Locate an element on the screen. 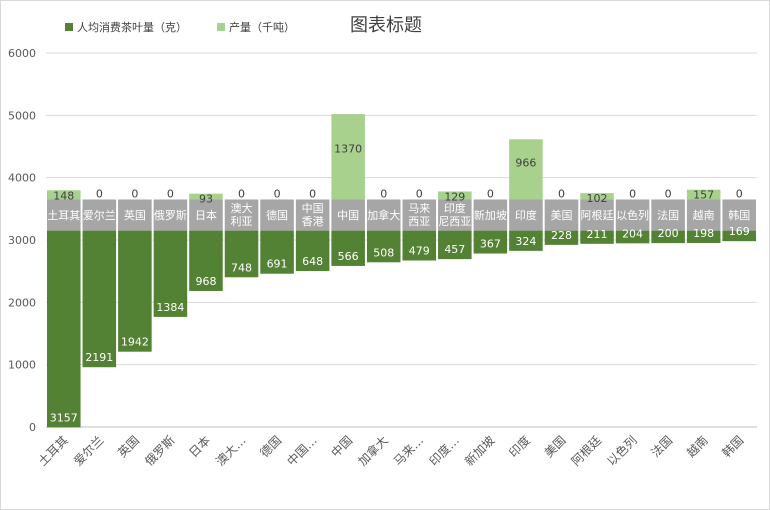 The image size is (770, 510). bar-category-label: 爱尔兰 is located at coordinates (99, 215).